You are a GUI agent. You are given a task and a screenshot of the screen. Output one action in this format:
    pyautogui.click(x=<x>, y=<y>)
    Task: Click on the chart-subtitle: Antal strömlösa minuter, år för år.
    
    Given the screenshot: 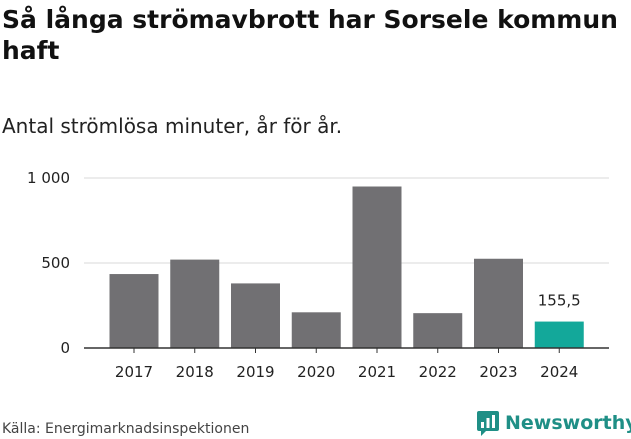 What is the action you would take?
    pyautogui.click(x=172, y=126)
    